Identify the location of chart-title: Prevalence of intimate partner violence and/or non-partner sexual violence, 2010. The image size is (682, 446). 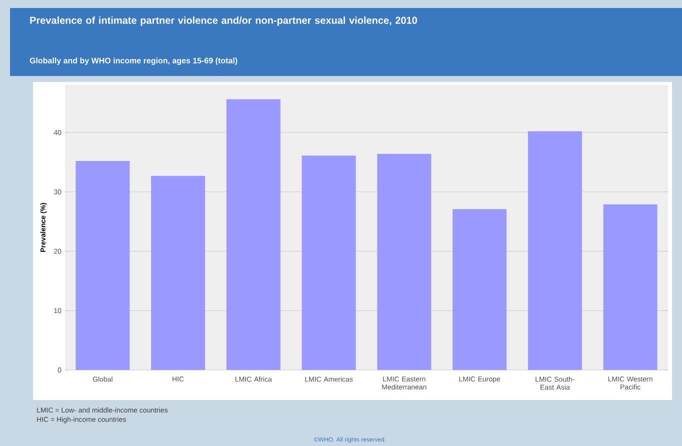
(224, 21).